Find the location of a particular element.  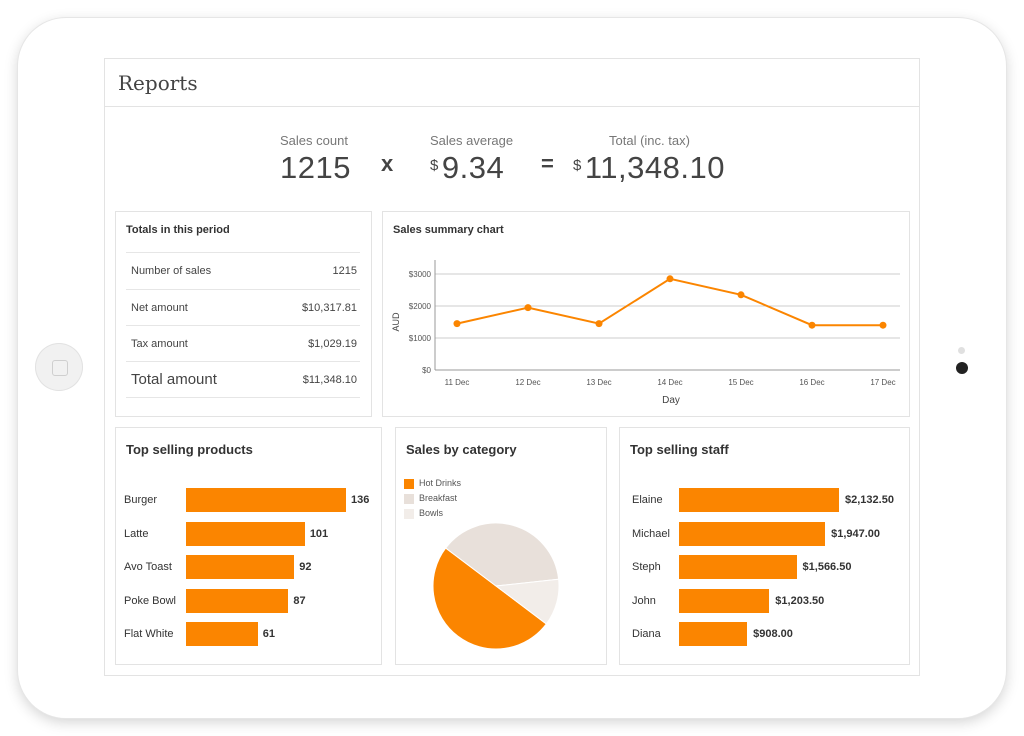

sales-average-value-wrap: $9.34 is located at coordinates (471, 168).